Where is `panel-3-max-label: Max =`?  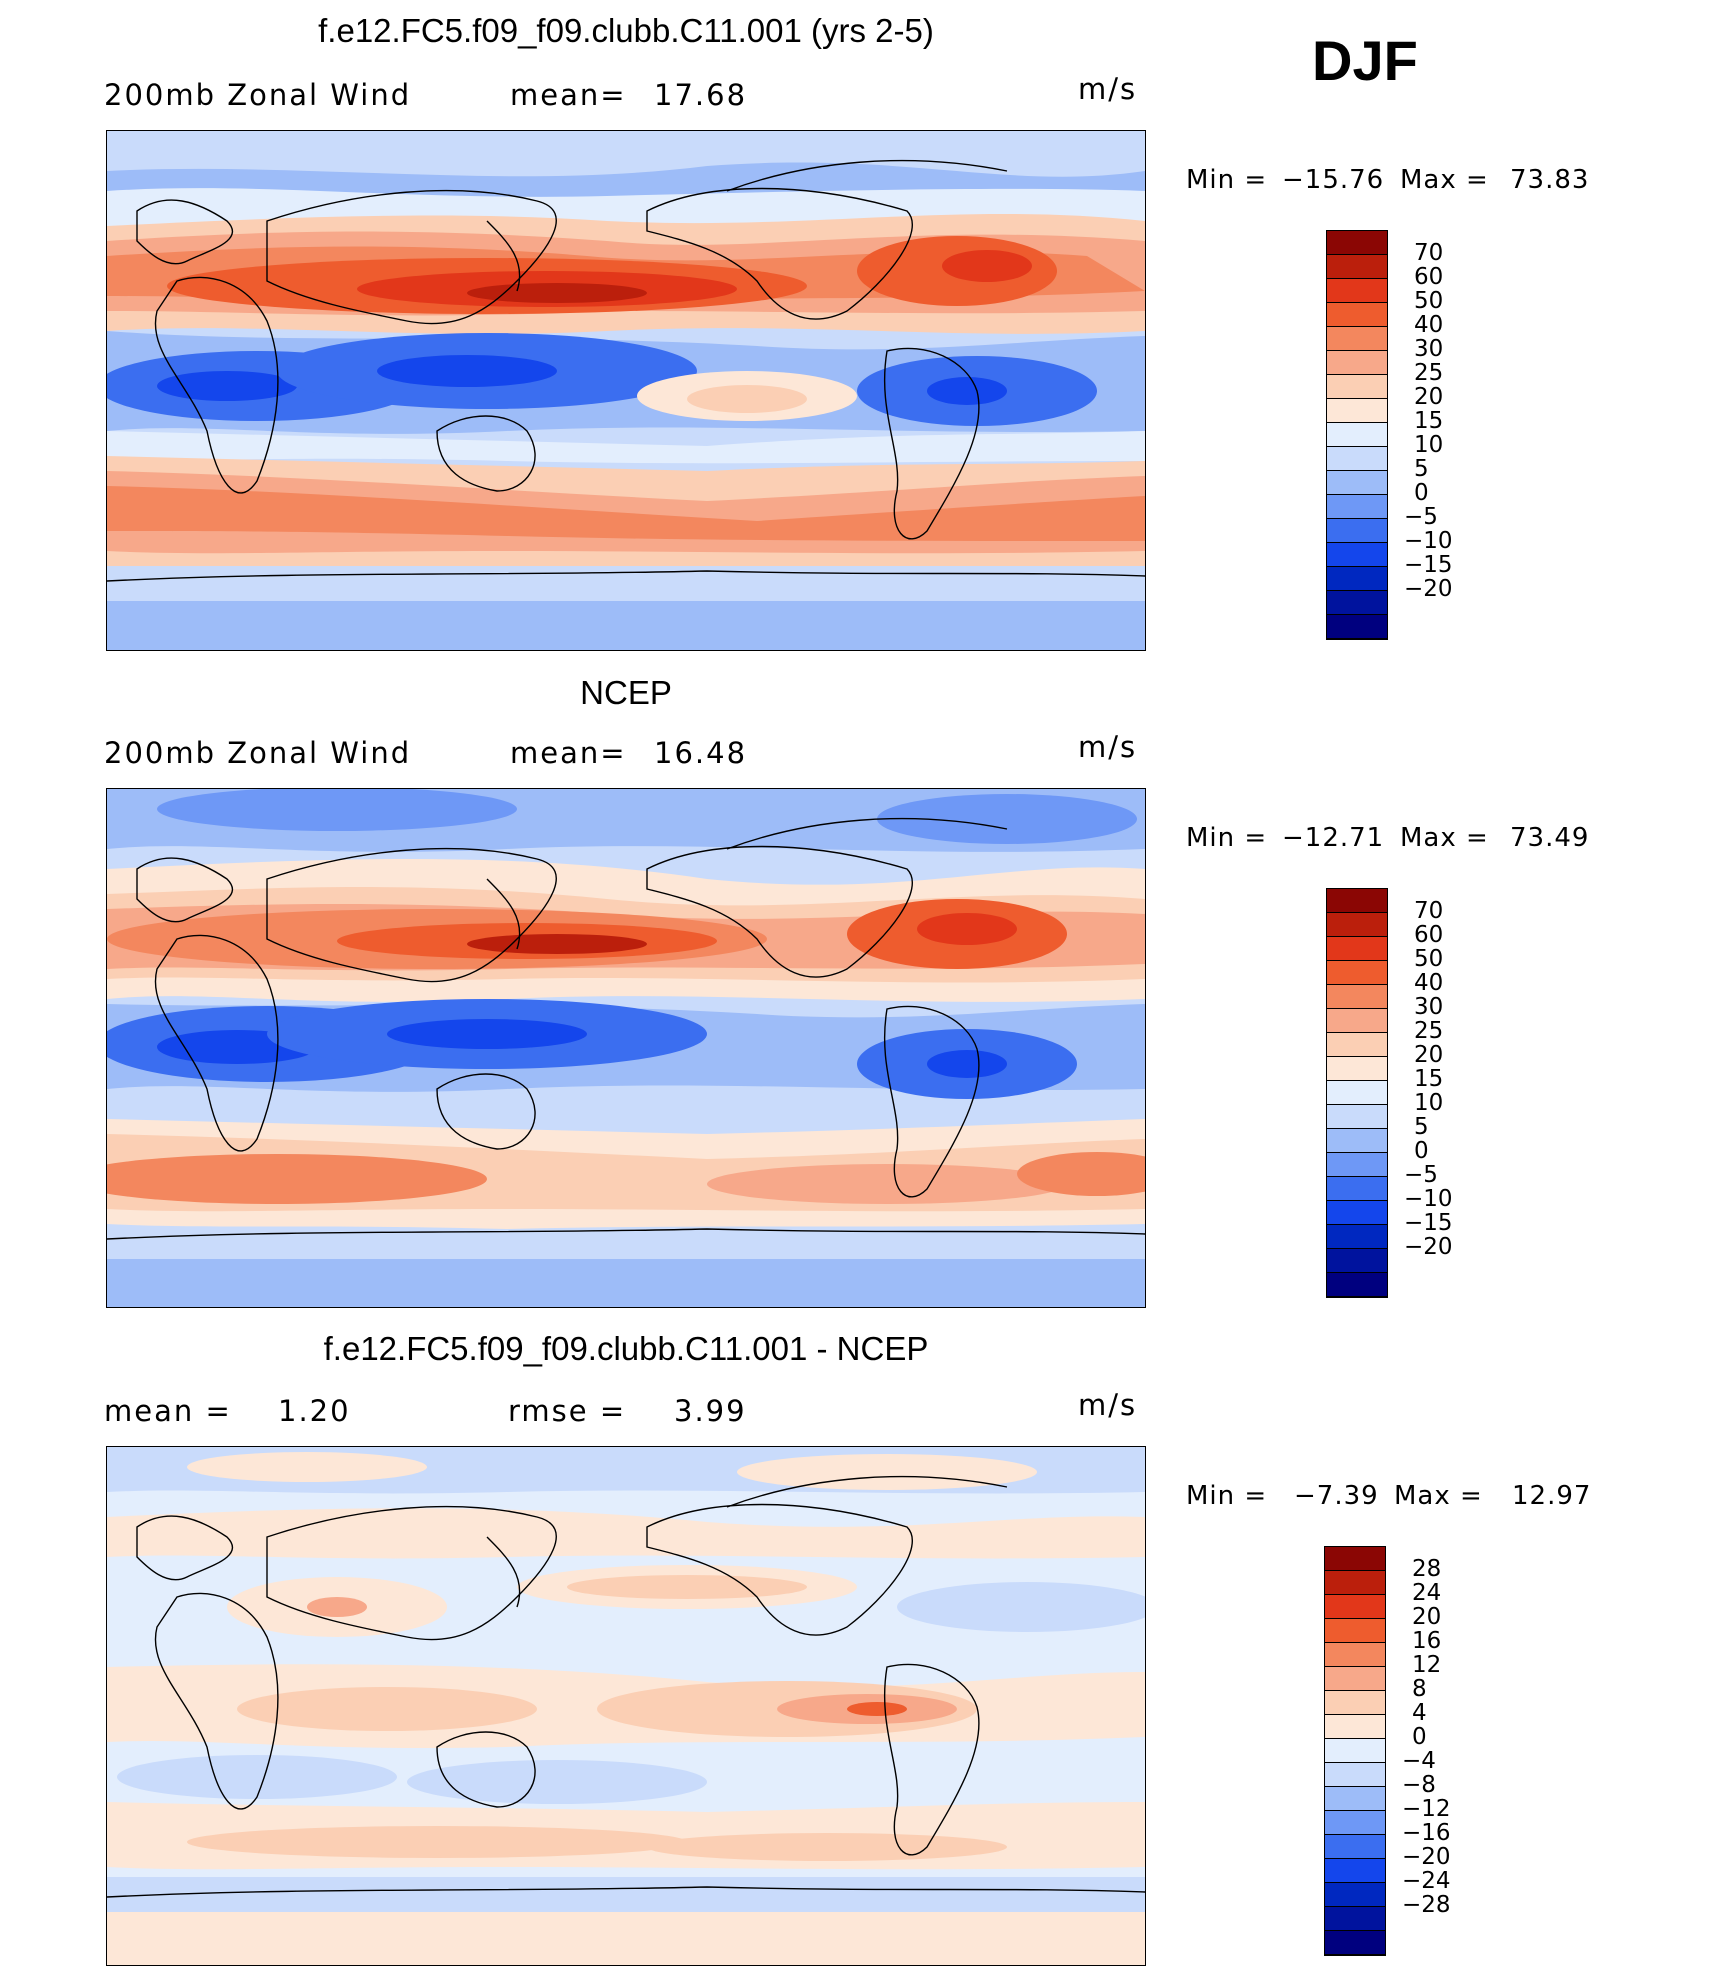
panel-3-max-label: Max = is located at coordinates (1438, 1496).